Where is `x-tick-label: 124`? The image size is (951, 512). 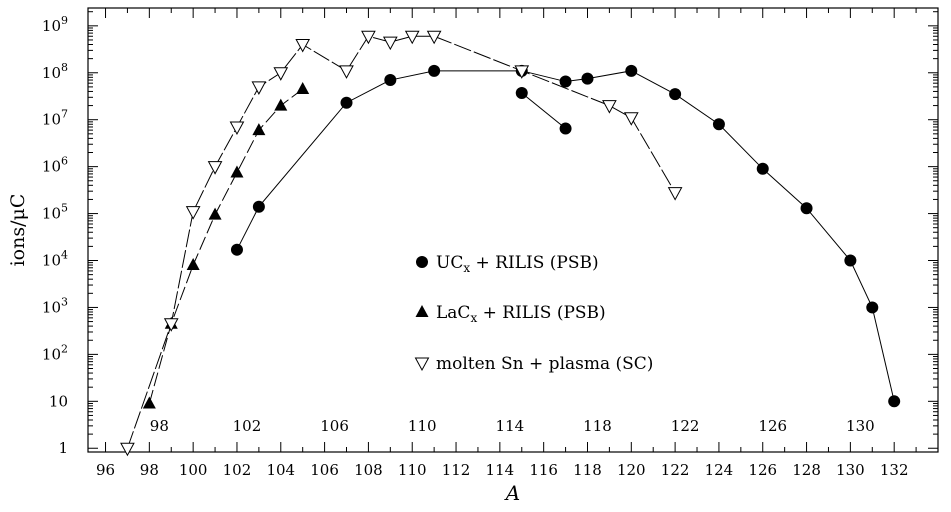
x-tick-label: 124 is located at coordinates (719, 470).